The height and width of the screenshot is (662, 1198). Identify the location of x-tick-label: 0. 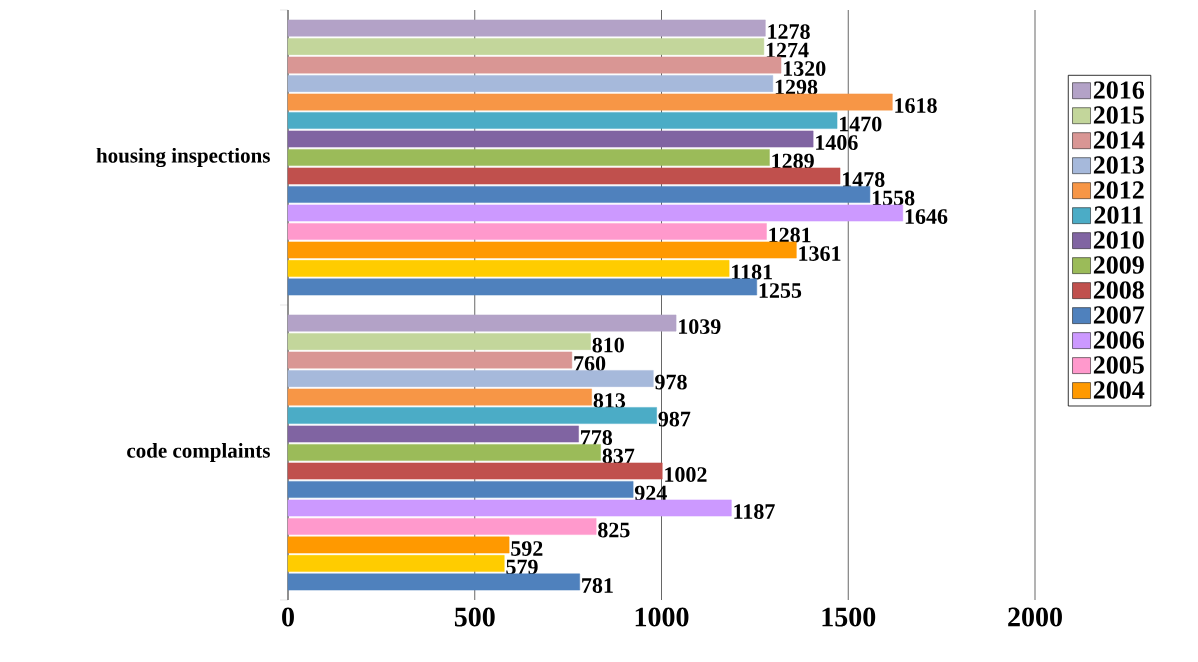
(288, 617).